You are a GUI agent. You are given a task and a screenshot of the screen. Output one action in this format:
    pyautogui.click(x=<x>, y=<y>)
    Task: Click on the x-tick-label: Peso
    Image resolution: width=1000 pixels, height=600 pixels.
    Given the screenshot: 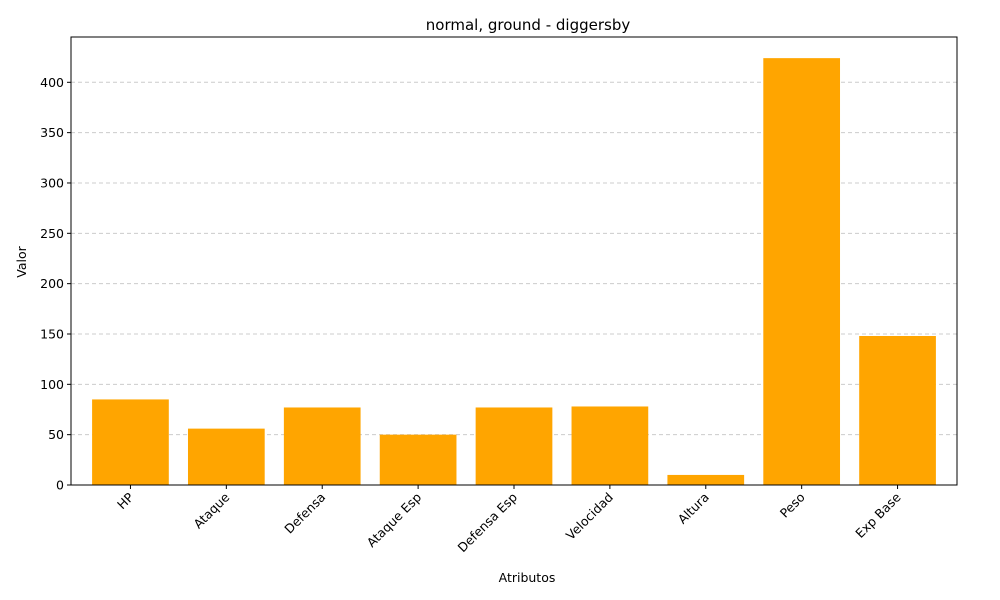 What is the action you would take?
    pyautogui.click(x=792, y=505)
    